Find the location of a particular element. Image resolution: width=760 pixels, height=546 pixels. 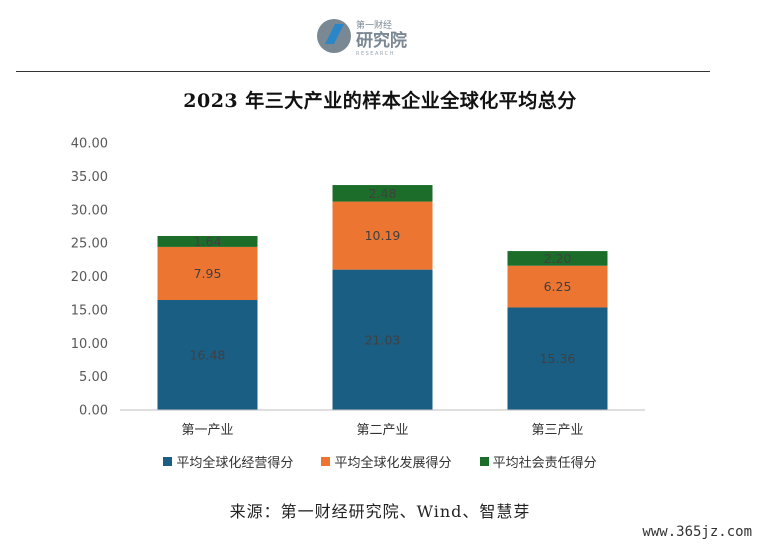

y-tick-label: 25.00 is located at coordinates (89, 244).